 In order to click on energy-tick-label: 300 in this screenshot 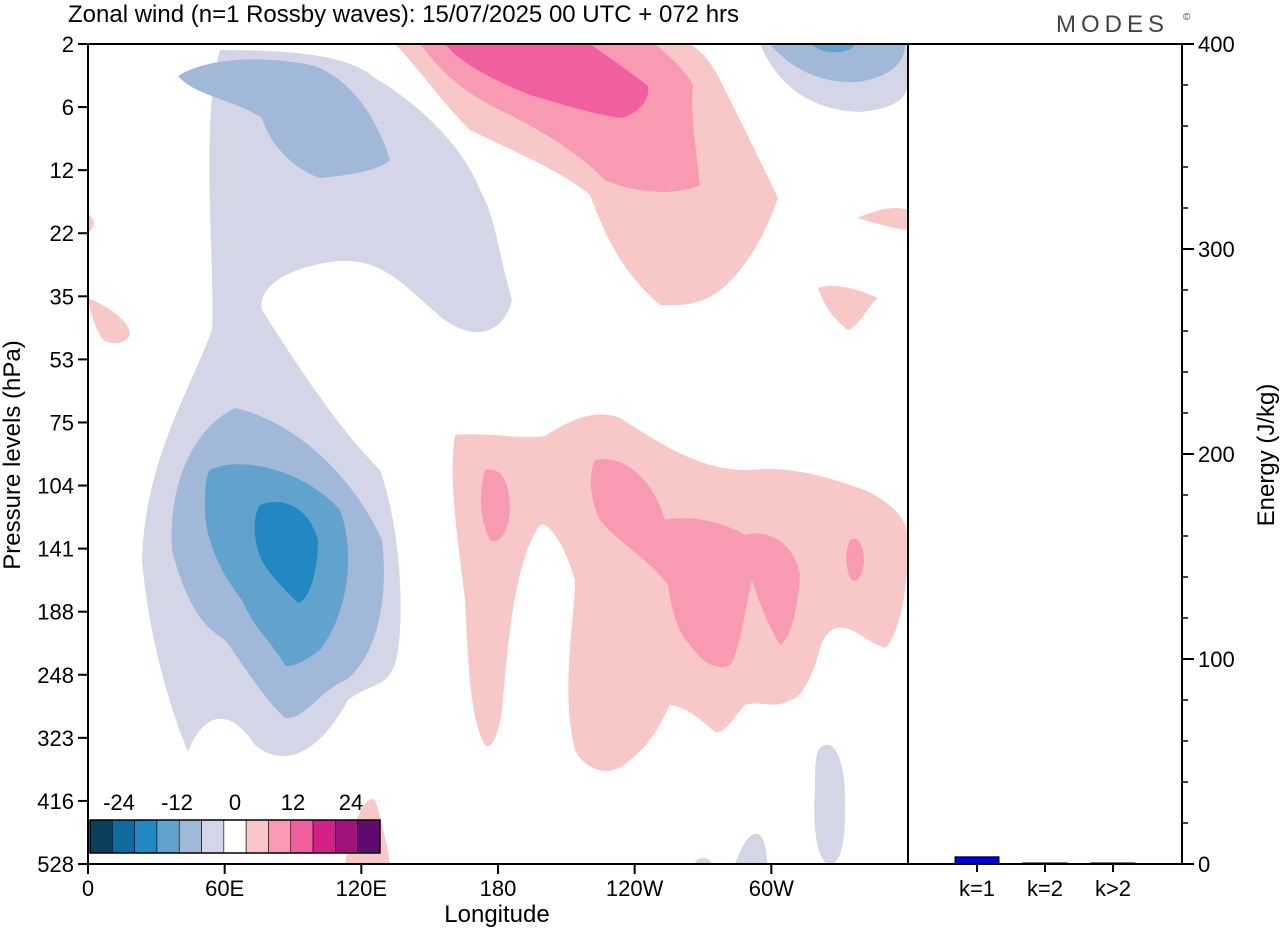, I will do `click(1216, 249)`.